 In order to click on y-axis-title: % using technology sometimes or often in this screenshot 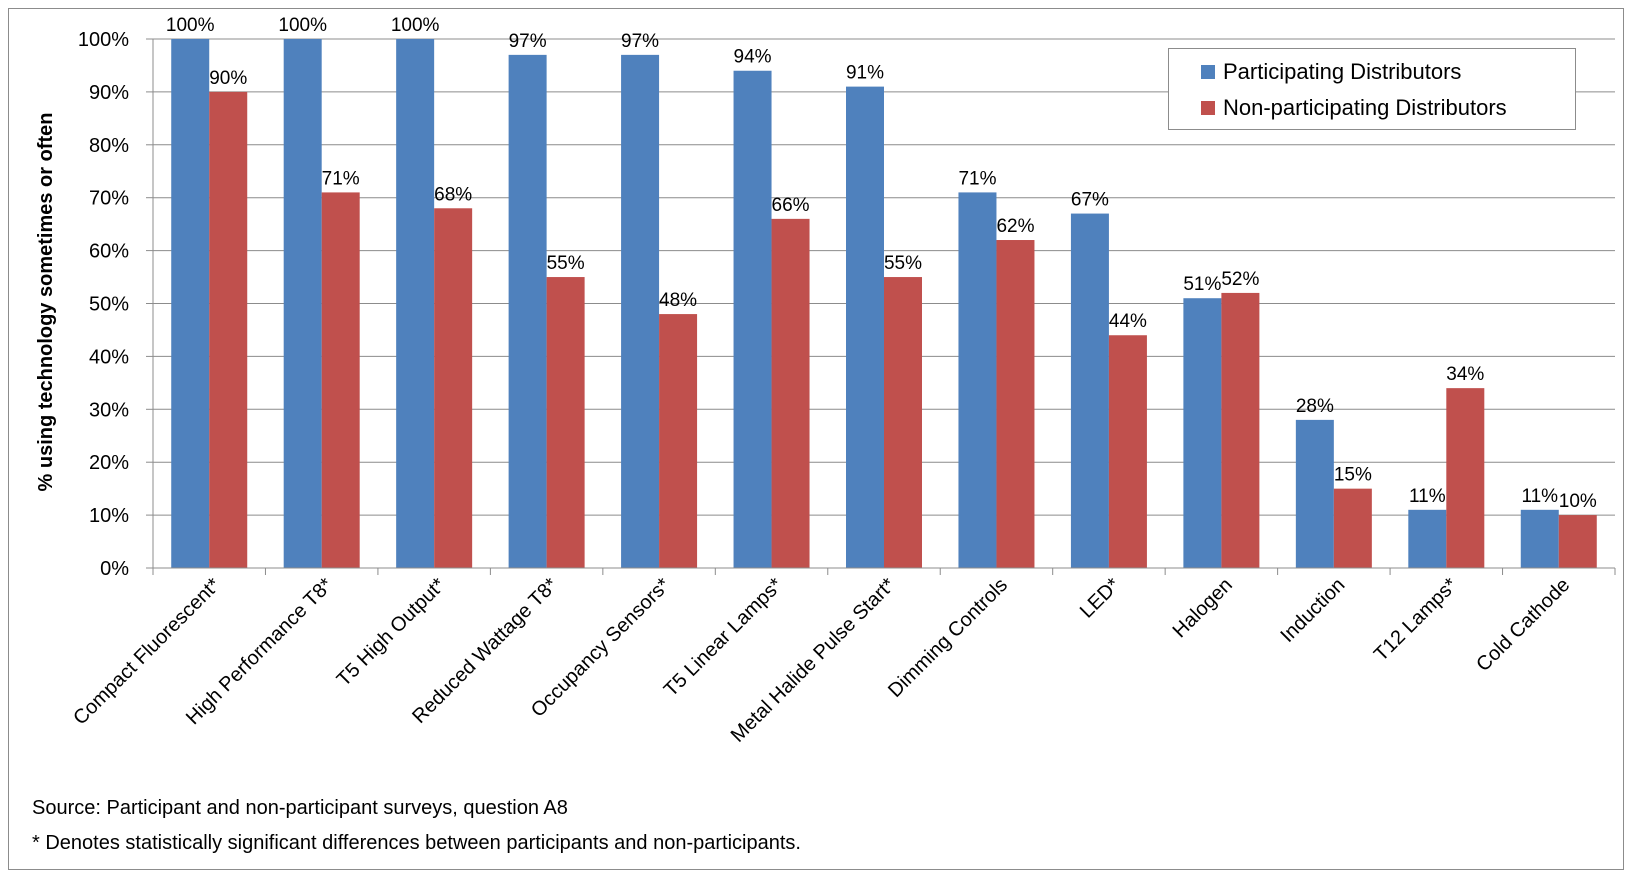, I will do `click(46, 302)`.